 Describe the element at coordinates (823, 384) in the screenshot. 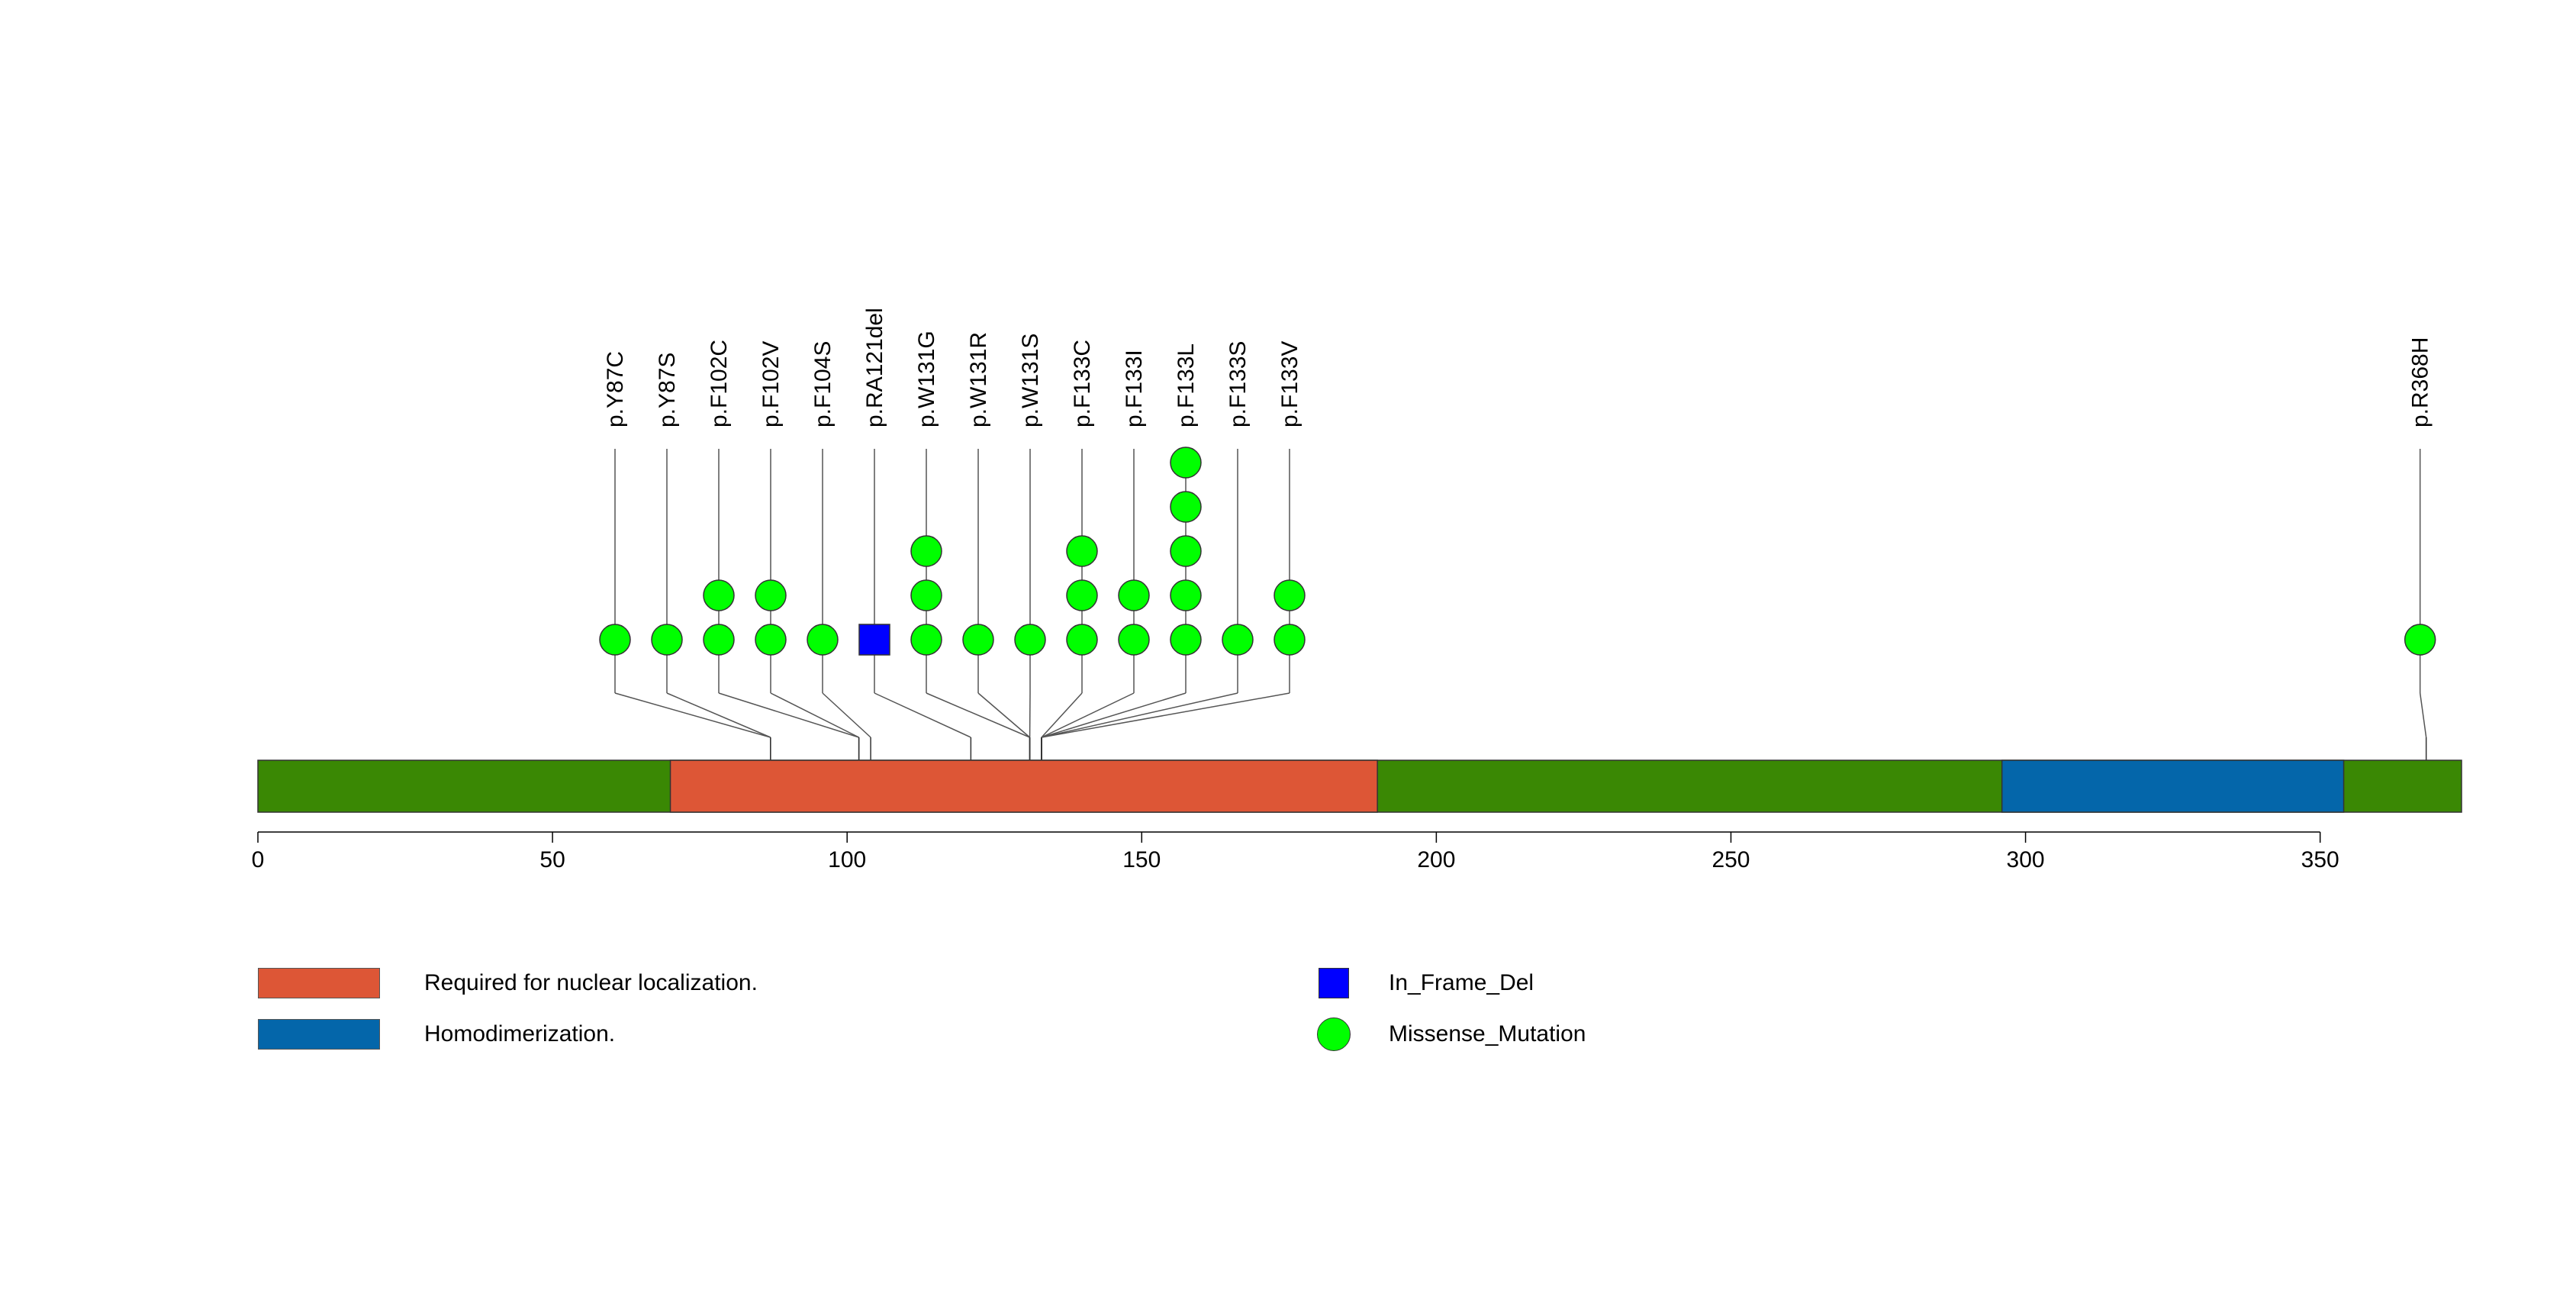

I see `mutation-label: p.F104S` at that location.